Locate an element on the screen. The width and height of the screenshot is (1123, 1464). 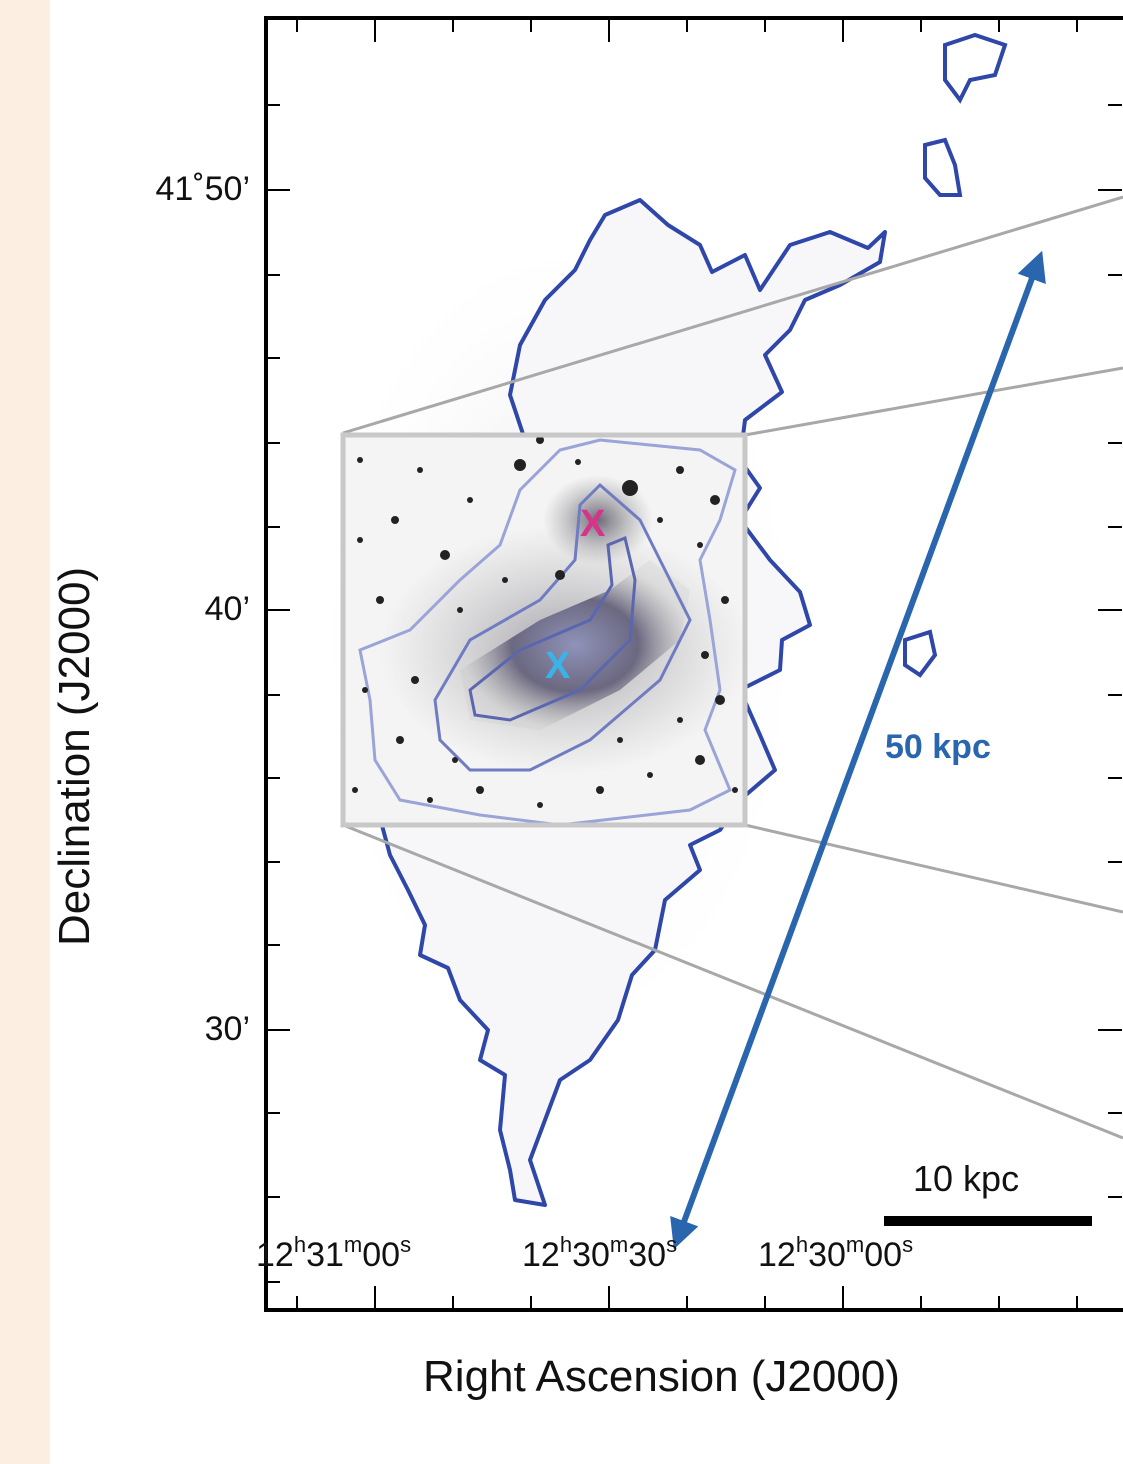
x-ticks-top is located at coordinates (687, 30).